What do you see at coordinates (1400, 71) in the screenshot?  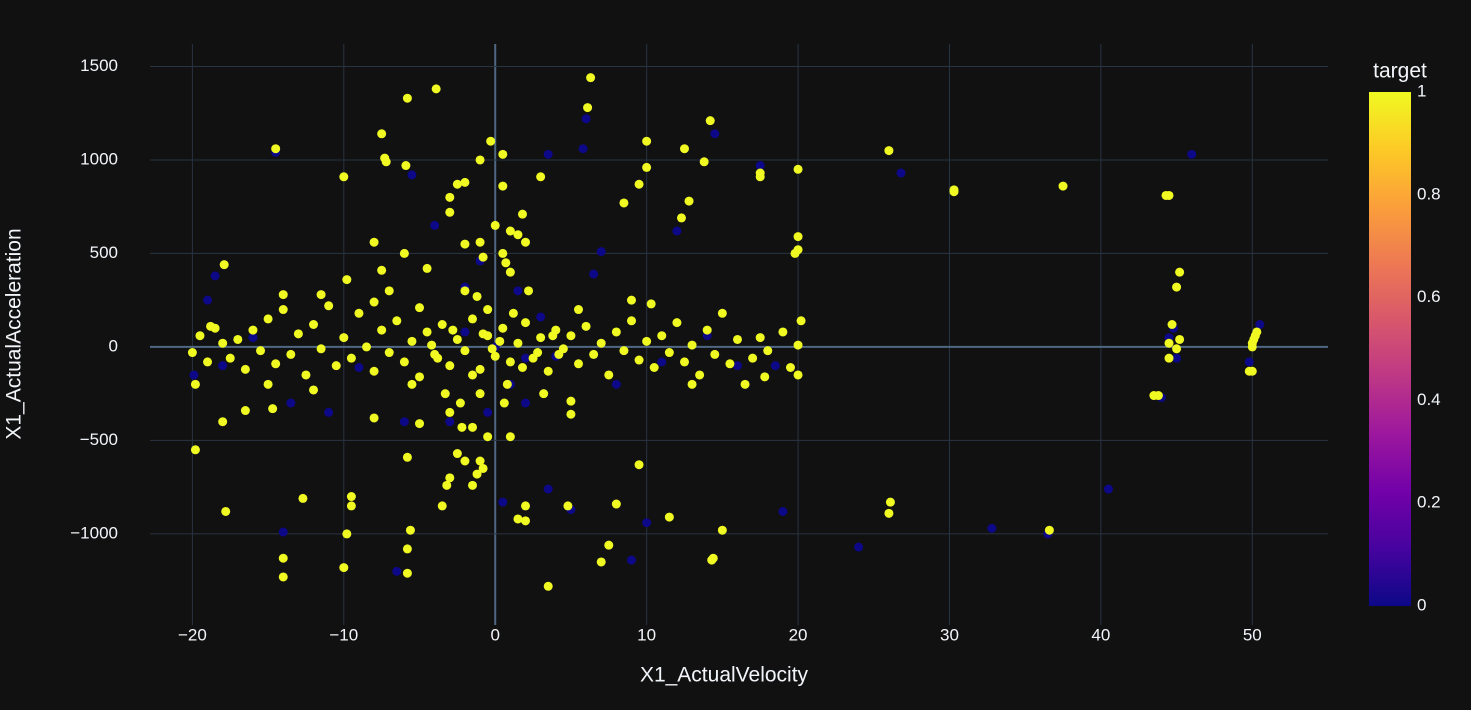 I see `colorbar-title: target` at bounding box center [1400, 71].